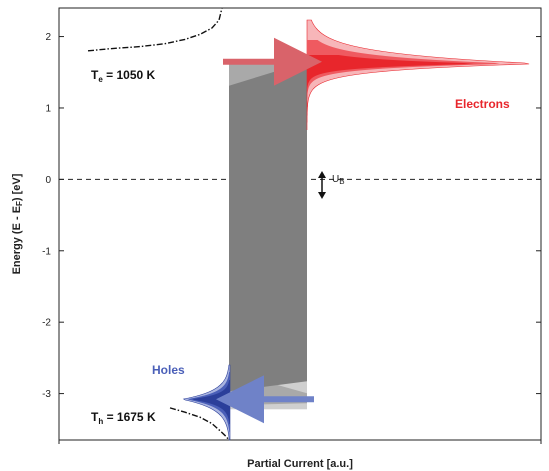 The height and width of the screenshot is (471, 549). Describe the element at coordinates (48, 37) in the screenshot. I see `y-tick-label: 2` at that location.